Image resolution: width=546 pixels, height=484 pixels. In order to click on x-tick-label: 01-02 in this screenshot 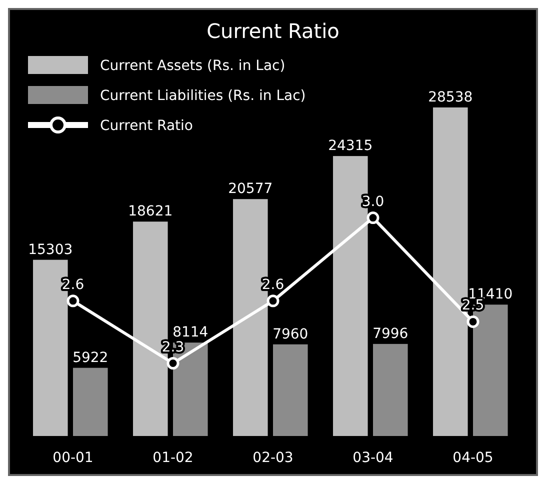, I will do `click(173, 458)`.